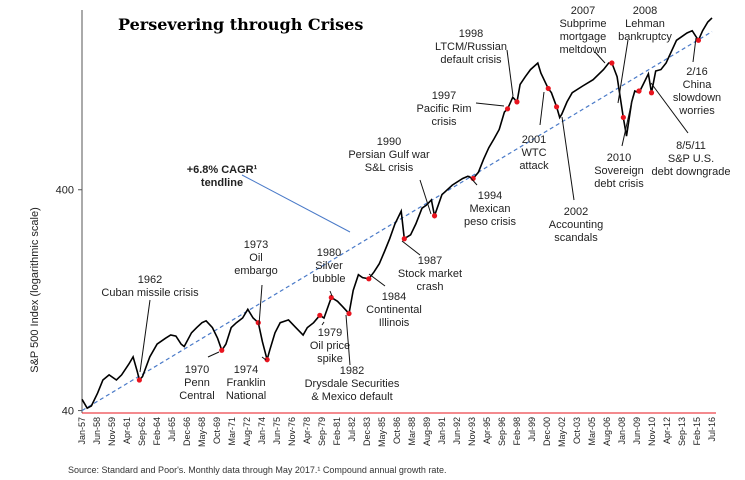 This screenshot has height=480, width=745. I want to click on crisis-annotation: 2007 Subprime mortgage meltdown, so click(582, 30).